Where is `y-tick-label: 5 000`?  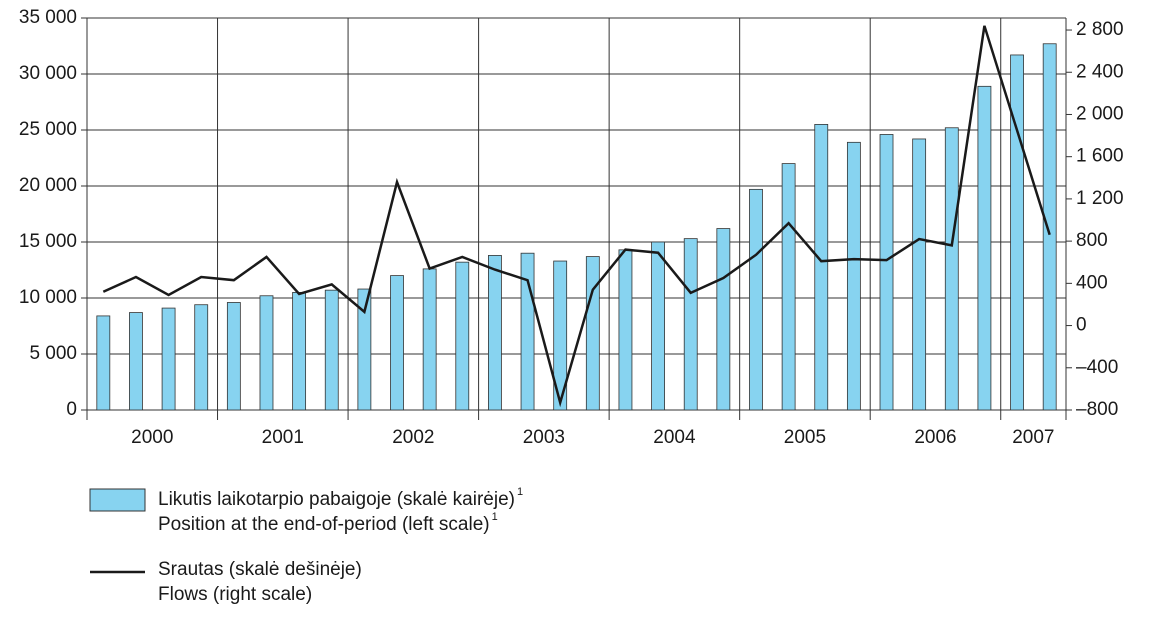 y-tick-label: 5 000 is located at coordinates (53, 353).